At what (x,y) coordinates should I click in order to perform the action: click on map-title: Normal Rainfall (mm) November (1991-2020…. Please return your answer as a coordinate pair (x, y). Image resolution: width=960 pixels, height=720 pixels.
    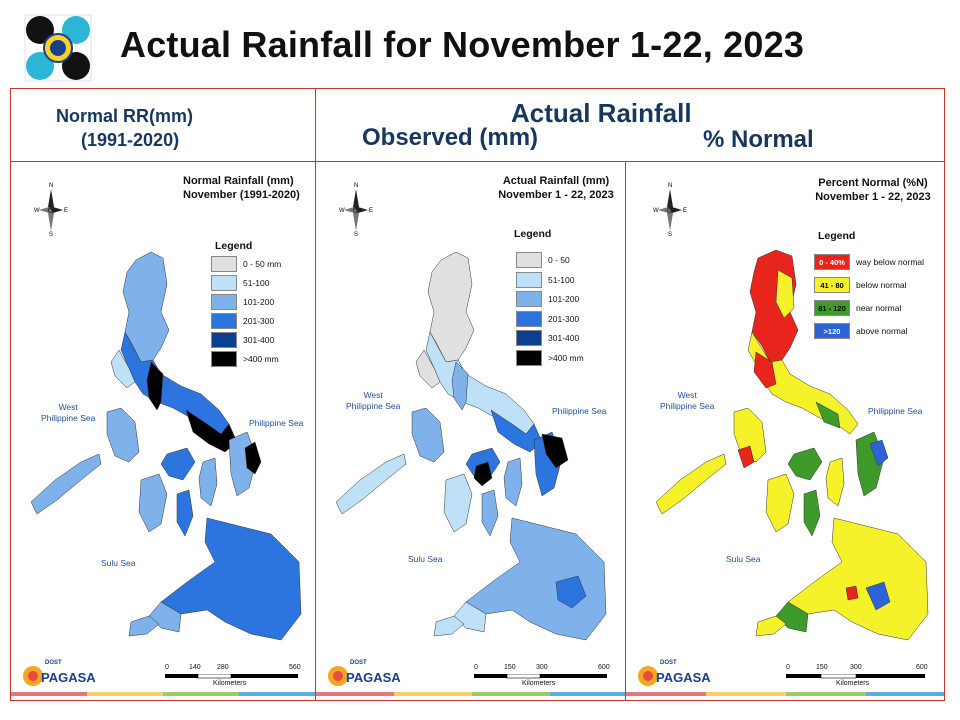
    Looking at the image, I should click on (245, 188).